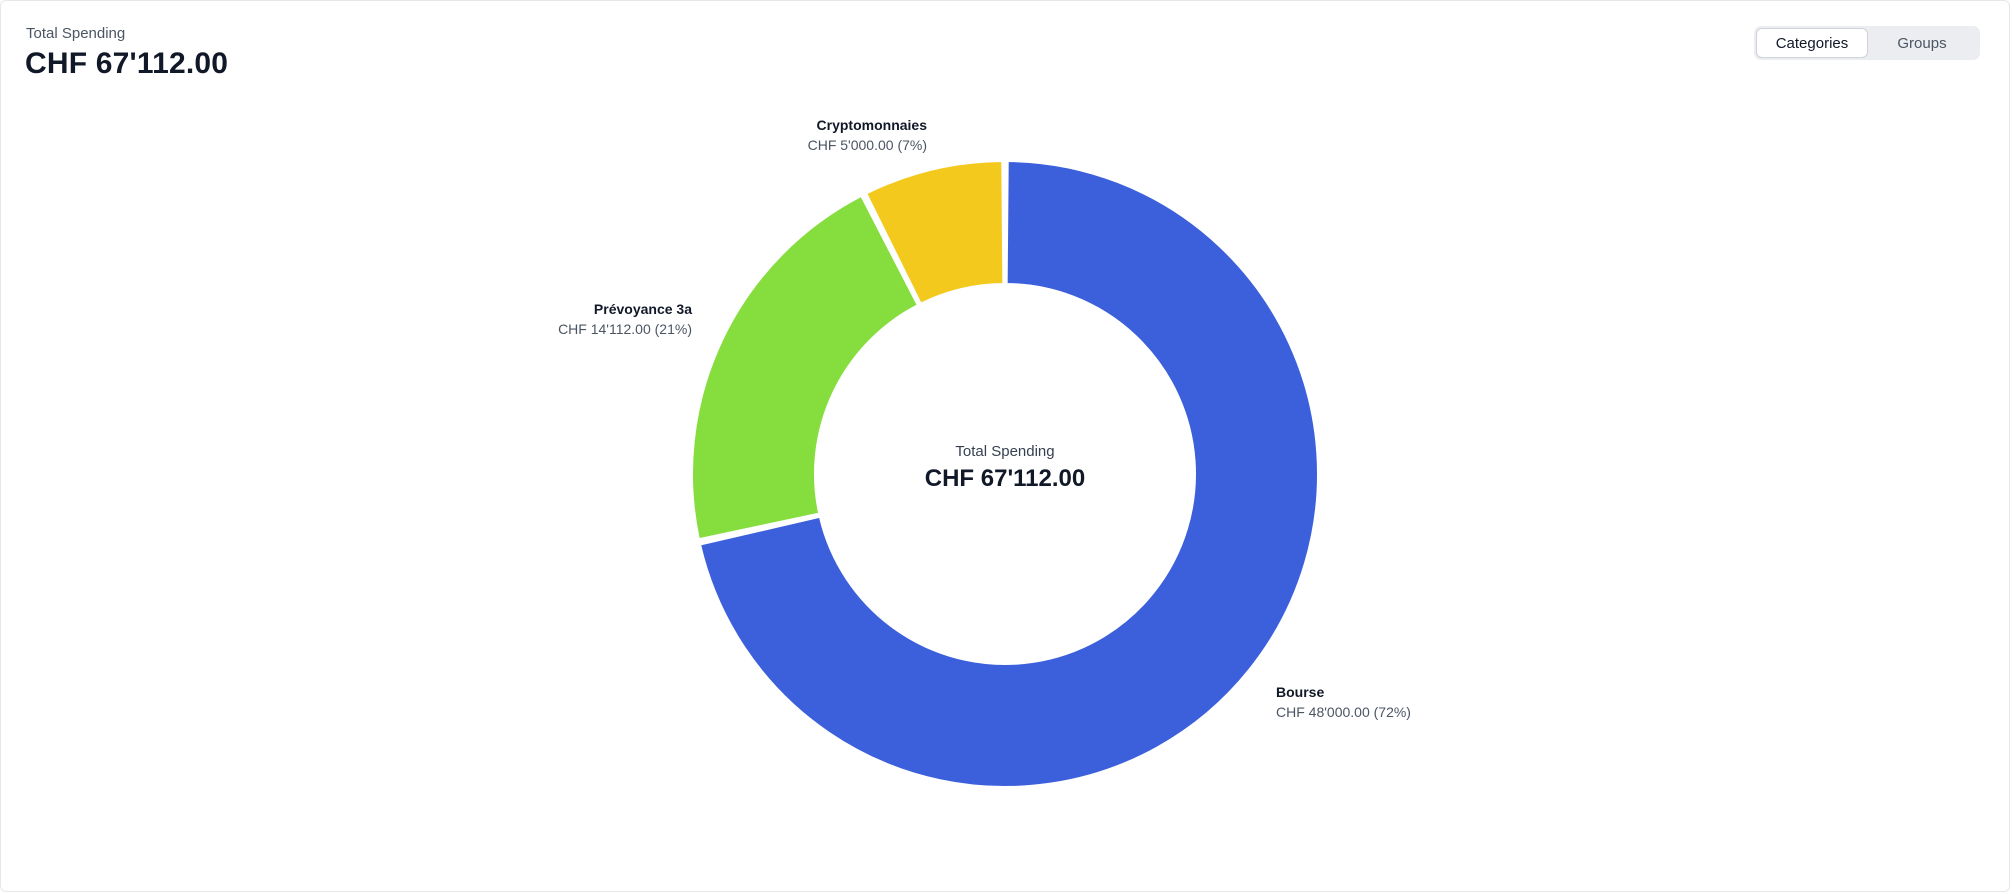 The height and width of the screenshot is (894, 2012). I want to click on slice-label-name: Bourse, so click(1300, 692).